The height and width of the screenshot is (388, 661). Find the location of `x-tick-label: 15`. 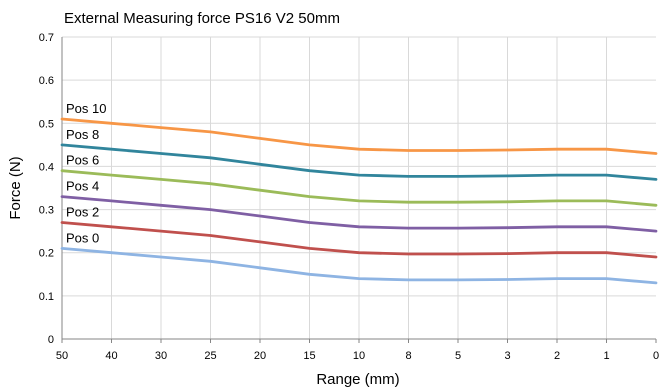

x-tick-label: 15 is located at coordinates (309, 356).